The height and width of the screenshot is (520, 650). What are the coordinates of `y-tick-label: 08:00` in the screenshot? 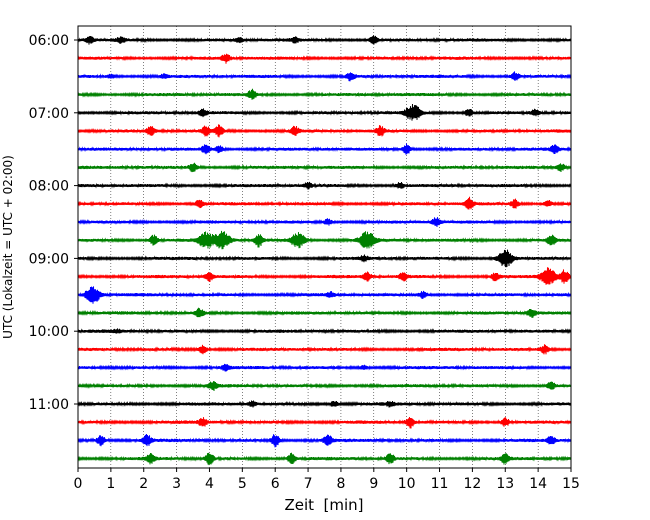 It's located at (49, 187).